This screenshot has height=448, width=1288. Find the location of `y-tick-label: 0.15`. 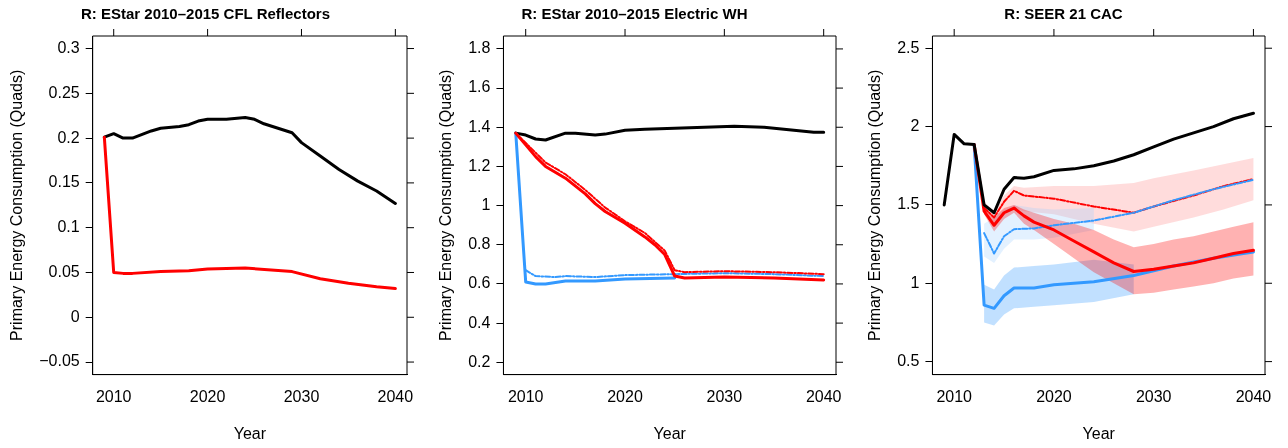

y-tick-label: 0.15 is located at coordinates (64, 182).